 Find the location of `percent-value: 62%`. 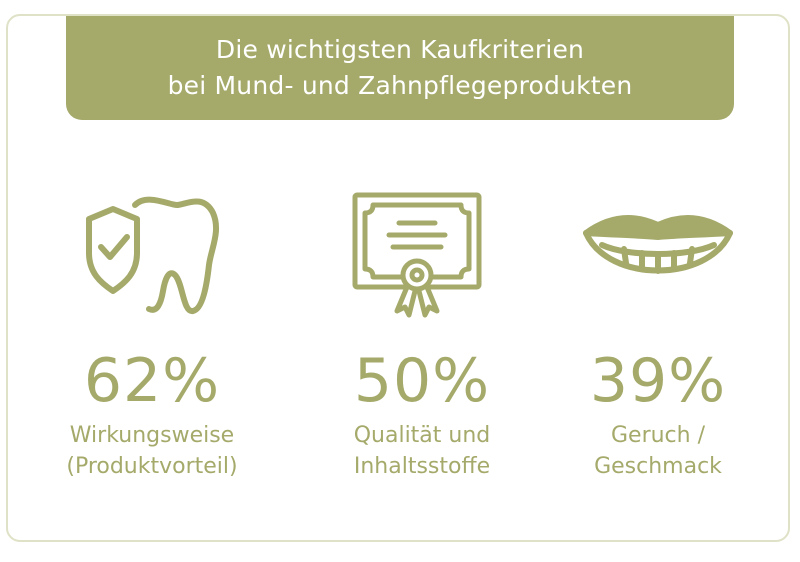

percent-value: 62% is located at coordinates (152, 381).